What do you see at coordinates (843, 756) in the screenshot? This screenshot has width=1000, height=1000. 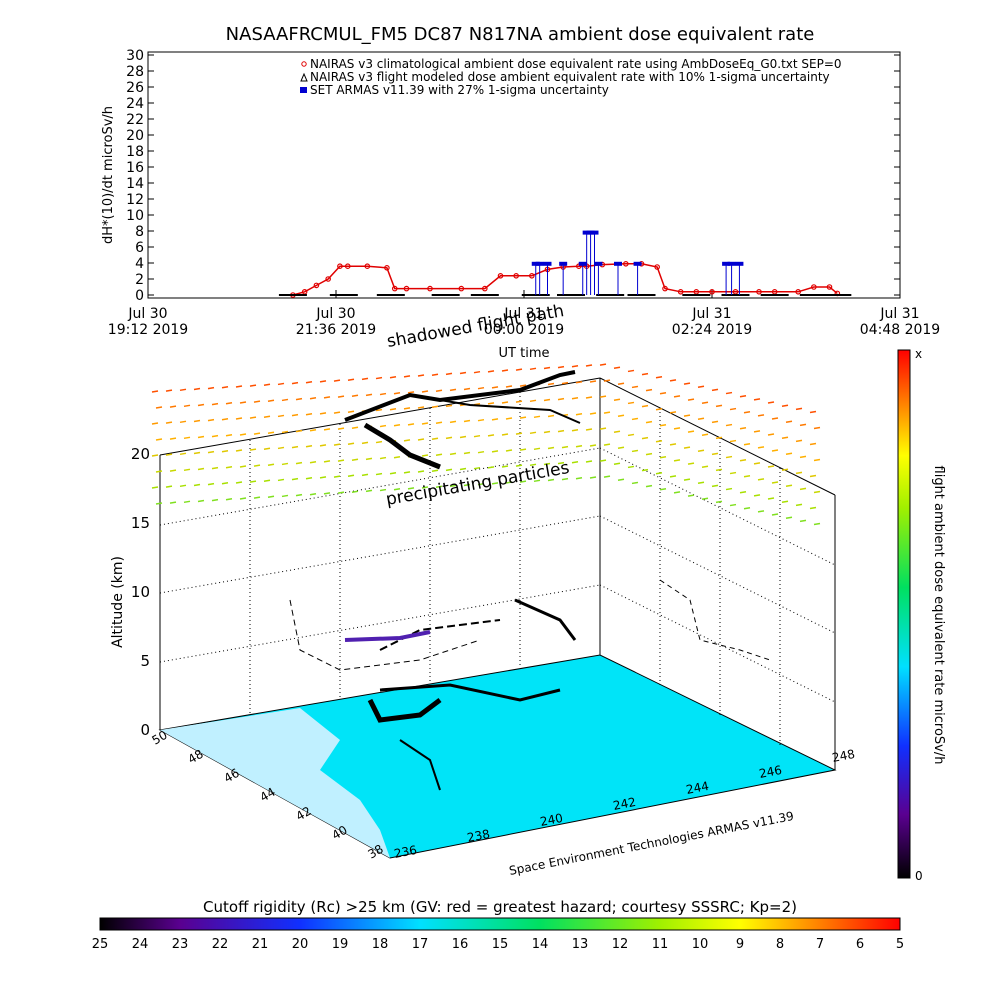 I see `longitude-tick-label: 248` at bounding box center [843, 756].